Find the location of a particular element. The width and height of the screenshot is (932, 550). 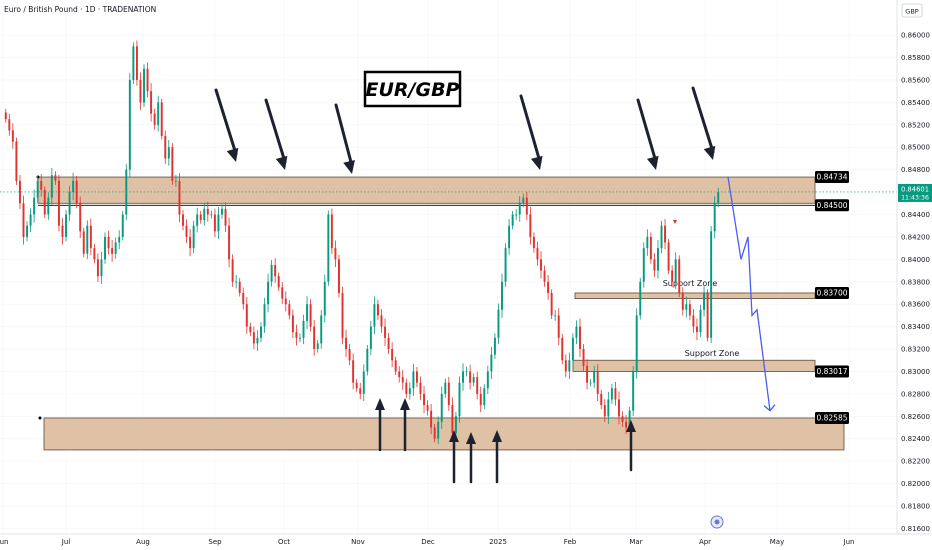

time-axis-panel is located at coordinates (466, 542).